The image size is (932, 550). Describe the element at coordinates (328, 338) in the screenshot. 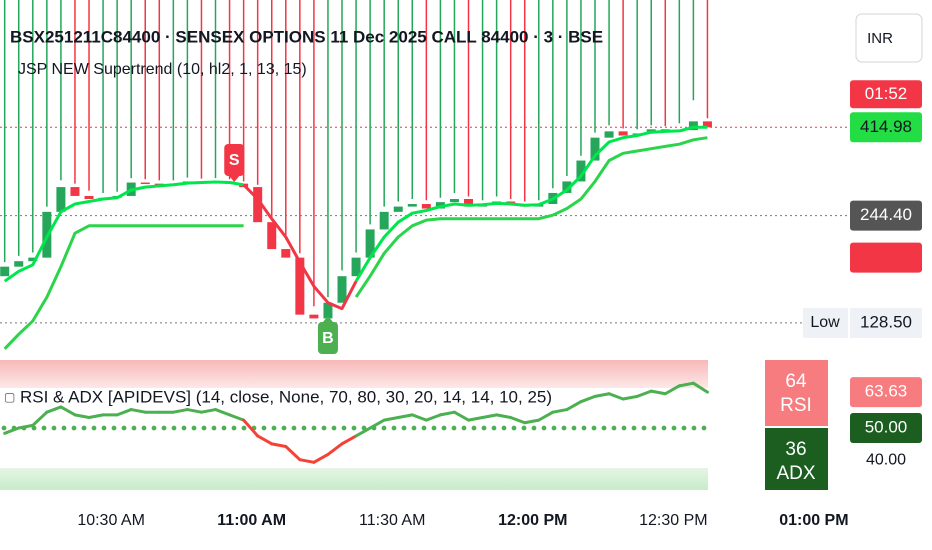

I see `signal-label: B` at that location.